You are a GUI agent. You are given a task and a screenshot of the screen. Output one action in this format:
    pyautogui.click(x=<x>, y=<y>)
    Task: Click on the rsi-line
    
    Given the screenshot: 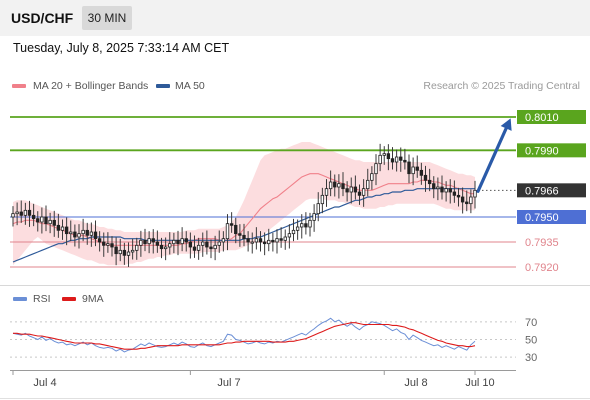 What is the action you would take?
    pyautogui.click(x=244, y=335)
    